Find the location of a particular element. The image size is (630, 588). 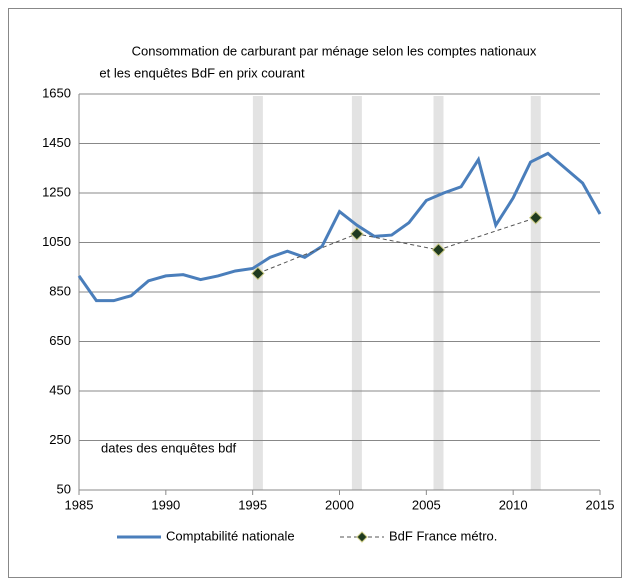

x-tick-label: 1995 is located at coordinates (252, 504).